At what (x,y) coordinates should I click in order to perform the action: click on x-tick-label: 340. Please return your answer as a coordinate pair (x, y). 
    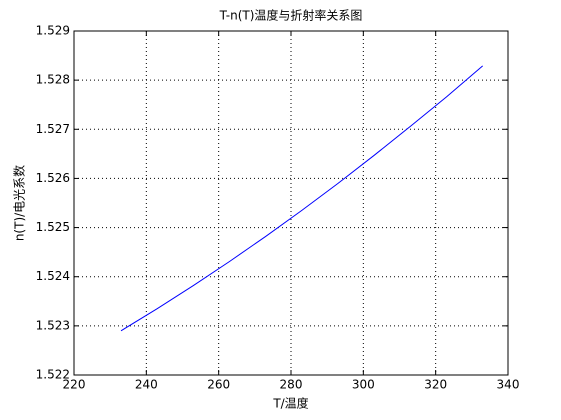
    Looking at the image, I should click on (508, 385).